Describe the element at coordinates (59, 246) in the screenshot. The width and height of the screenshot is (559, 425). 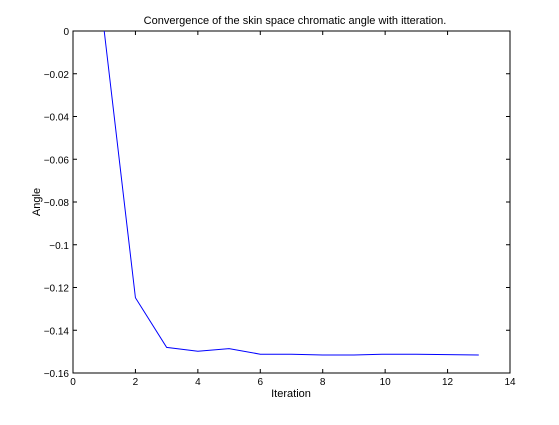
I see `y-tick-label: −0.1` at that location.